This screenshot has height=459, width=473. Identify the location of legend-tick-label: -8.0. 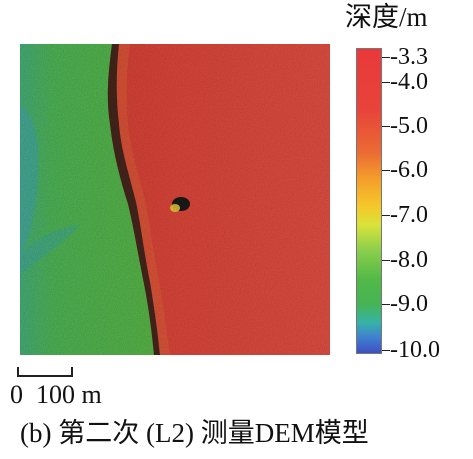
(409, 260).